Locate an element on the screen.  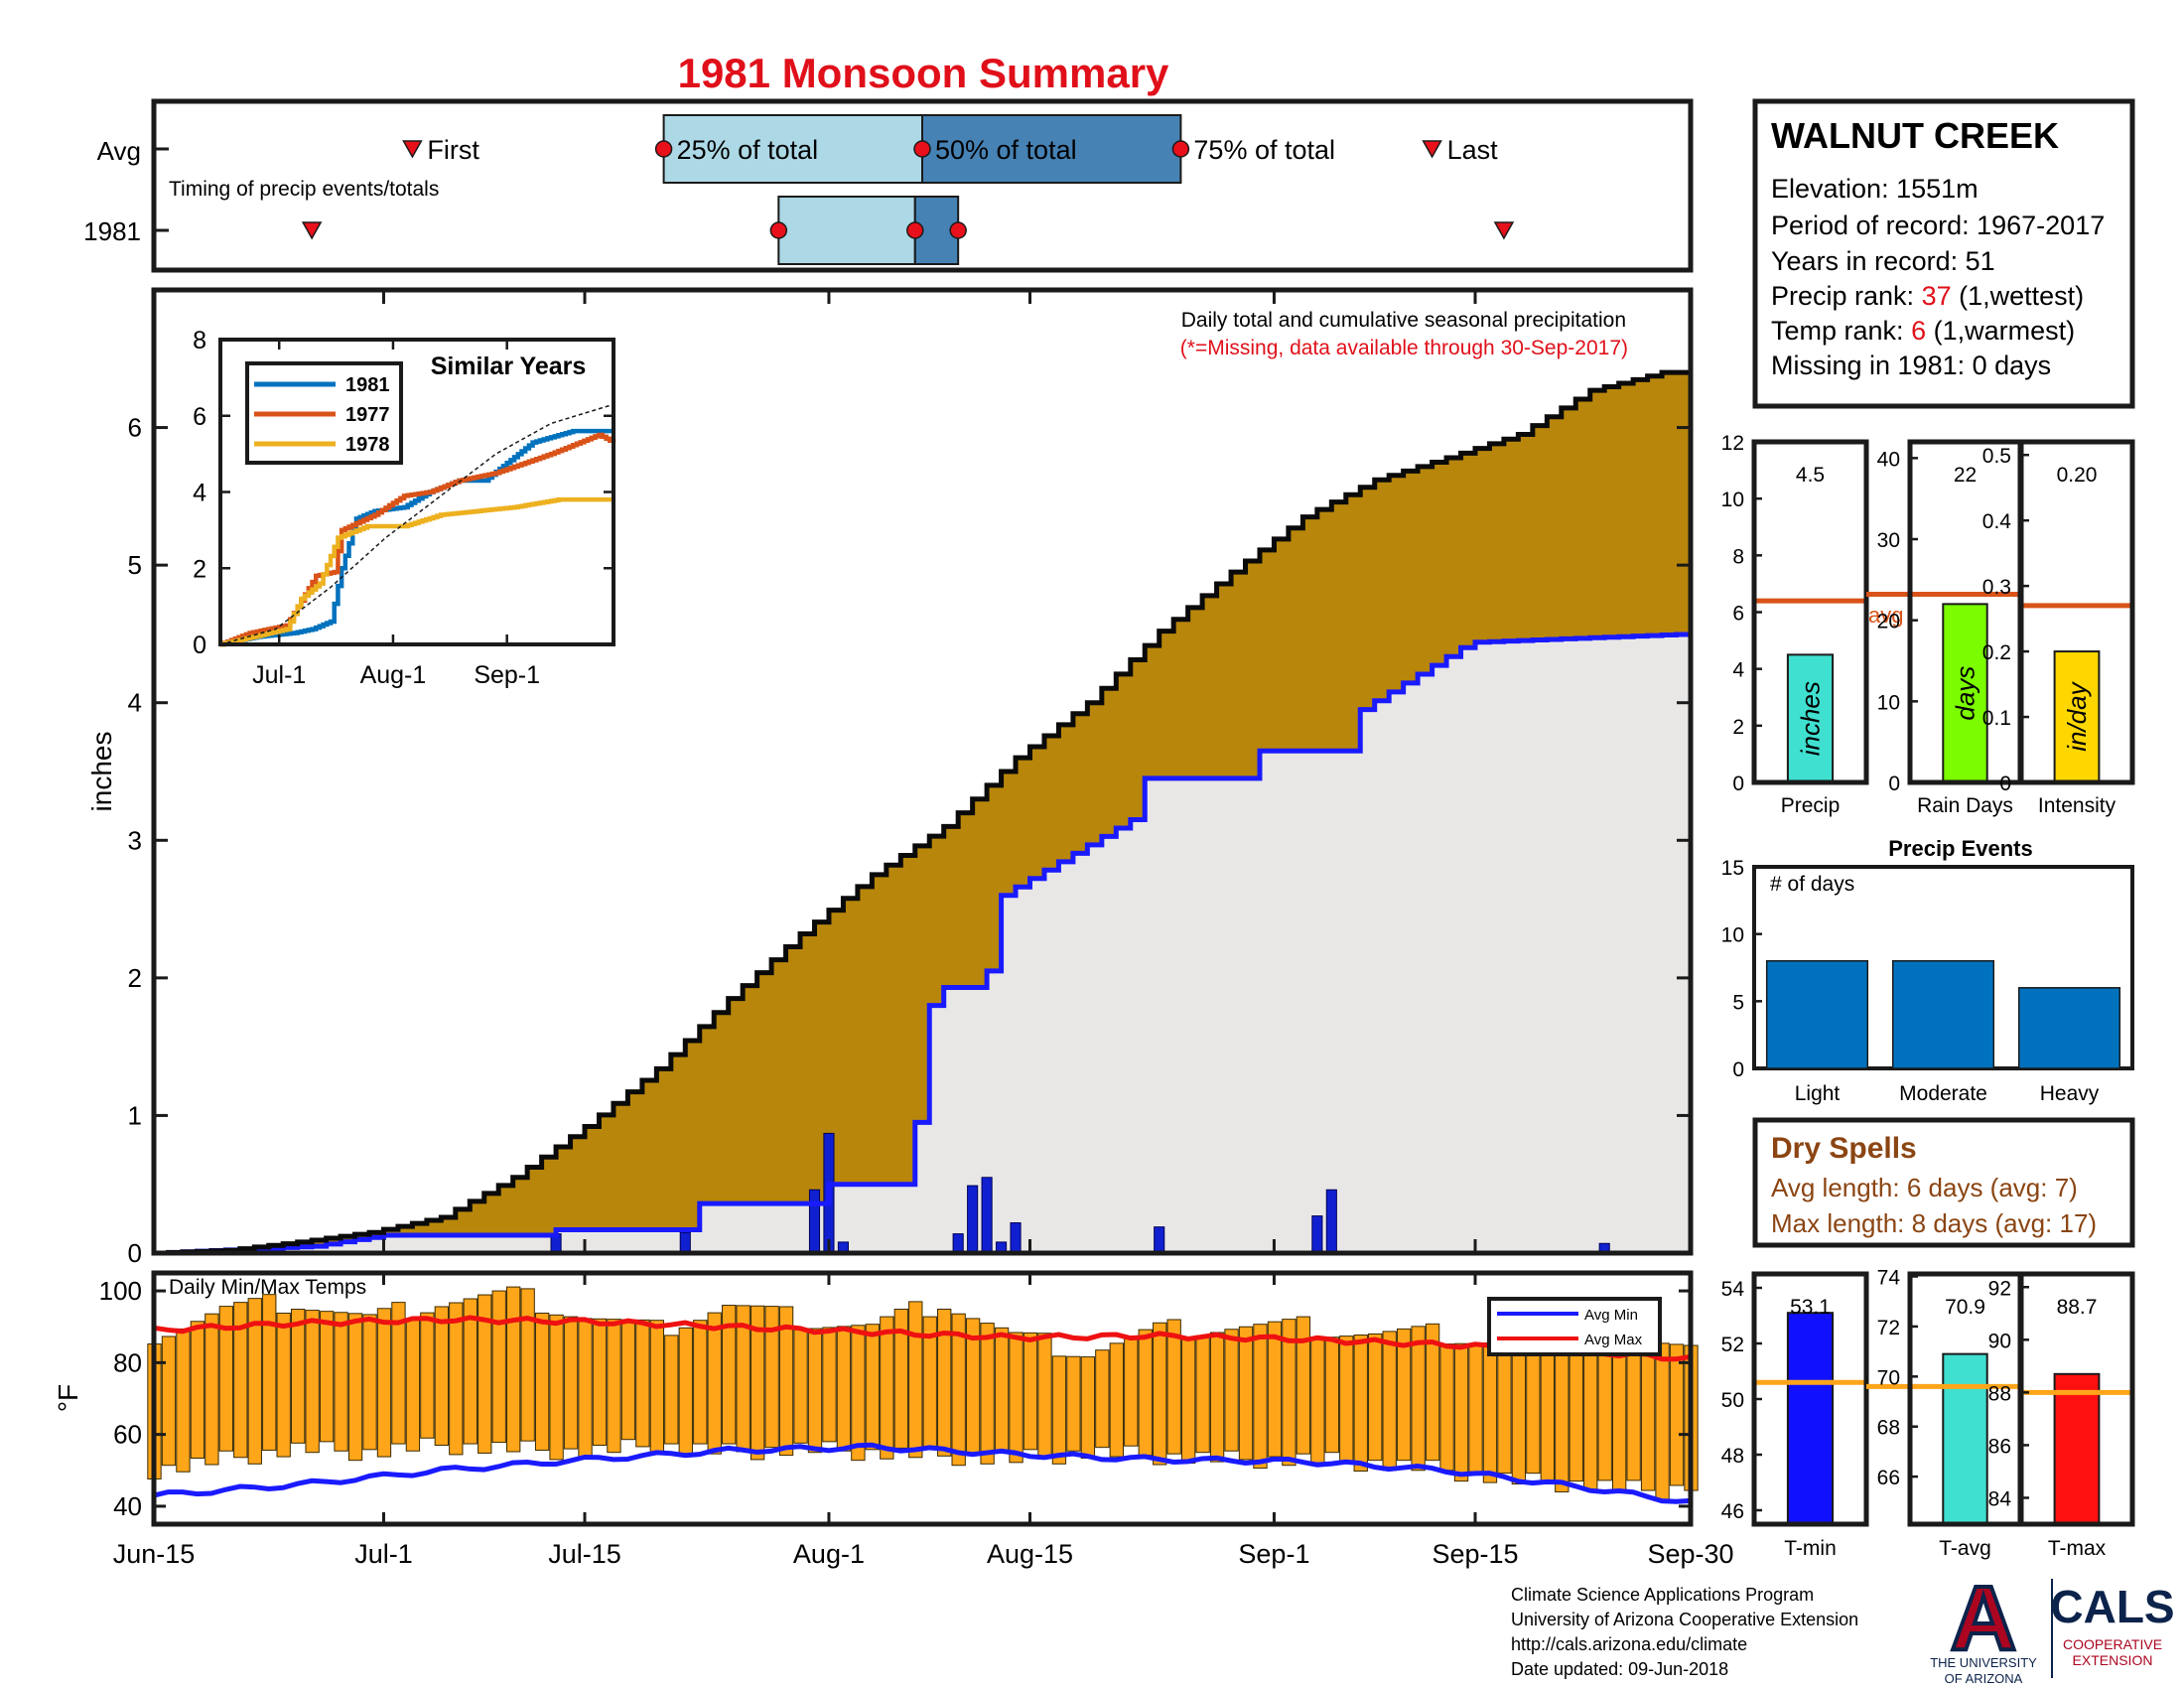
mini-precip-ytick-label: 6 is located at coordinates (1738, 614).